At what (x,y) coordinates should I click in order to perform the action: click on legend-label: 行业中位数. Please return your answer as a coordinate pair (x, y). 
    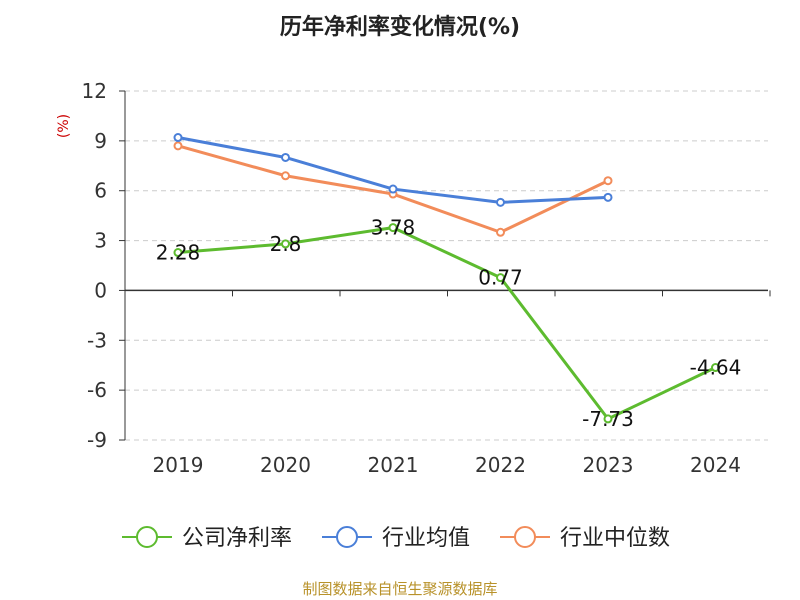
    Looking at the image, I should click on (615, 538).